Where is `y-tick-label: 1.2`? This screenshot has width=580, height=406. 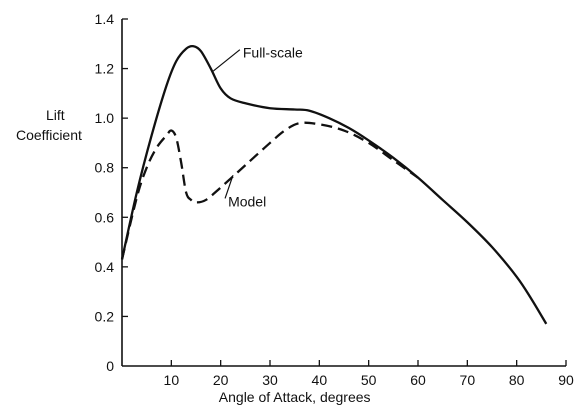
y-tick-label: 1.2 is located at coordinates (105, 69).